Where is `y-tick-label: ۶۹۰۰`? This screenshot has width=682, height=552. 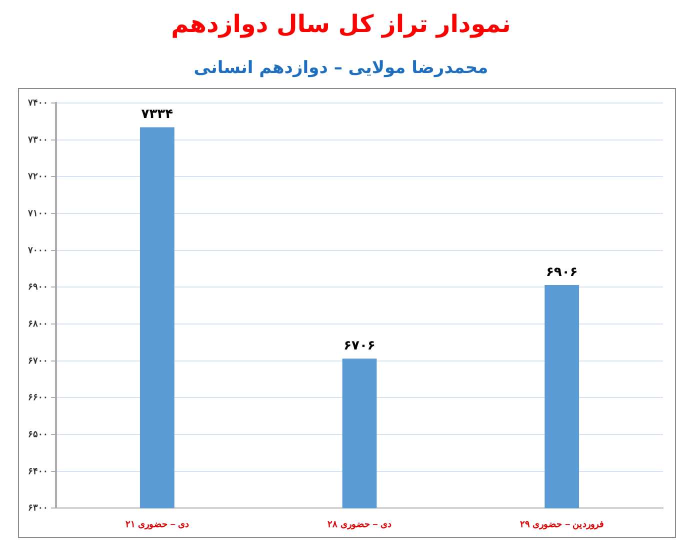
y-tick-label: ۶۹۰۰ is located at coordinates (38, 287).